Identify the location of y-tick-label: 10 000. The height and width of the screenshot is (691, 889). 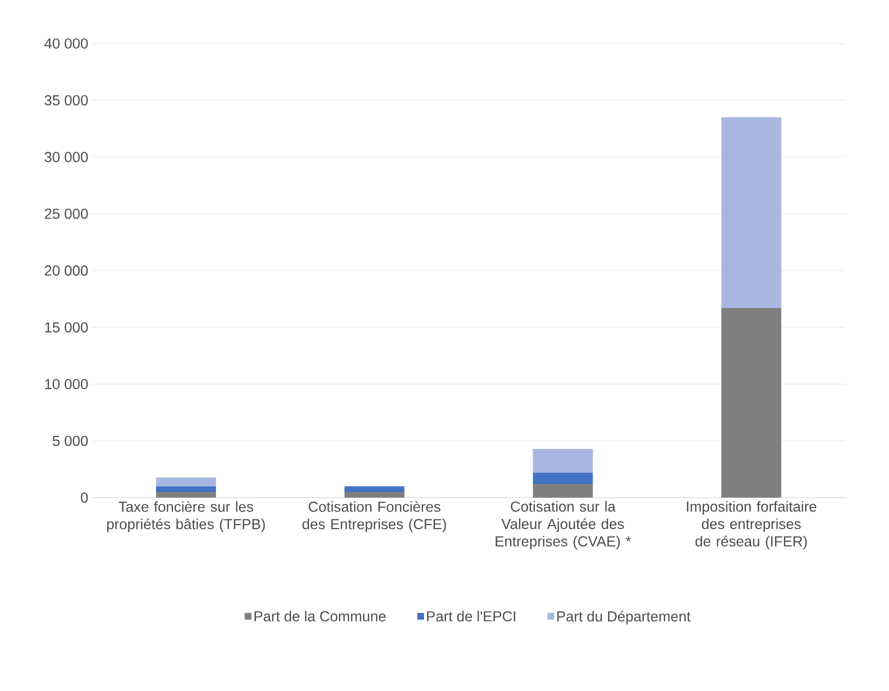
(66, 384).